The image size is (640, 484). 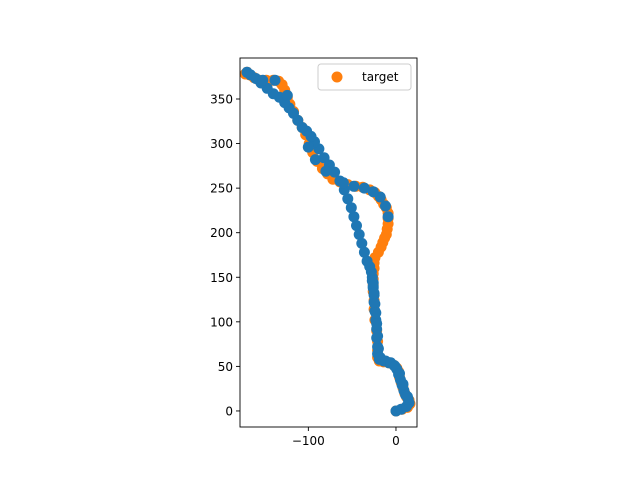 I want to click on legend-marker-target, so click(x=337, y=77).